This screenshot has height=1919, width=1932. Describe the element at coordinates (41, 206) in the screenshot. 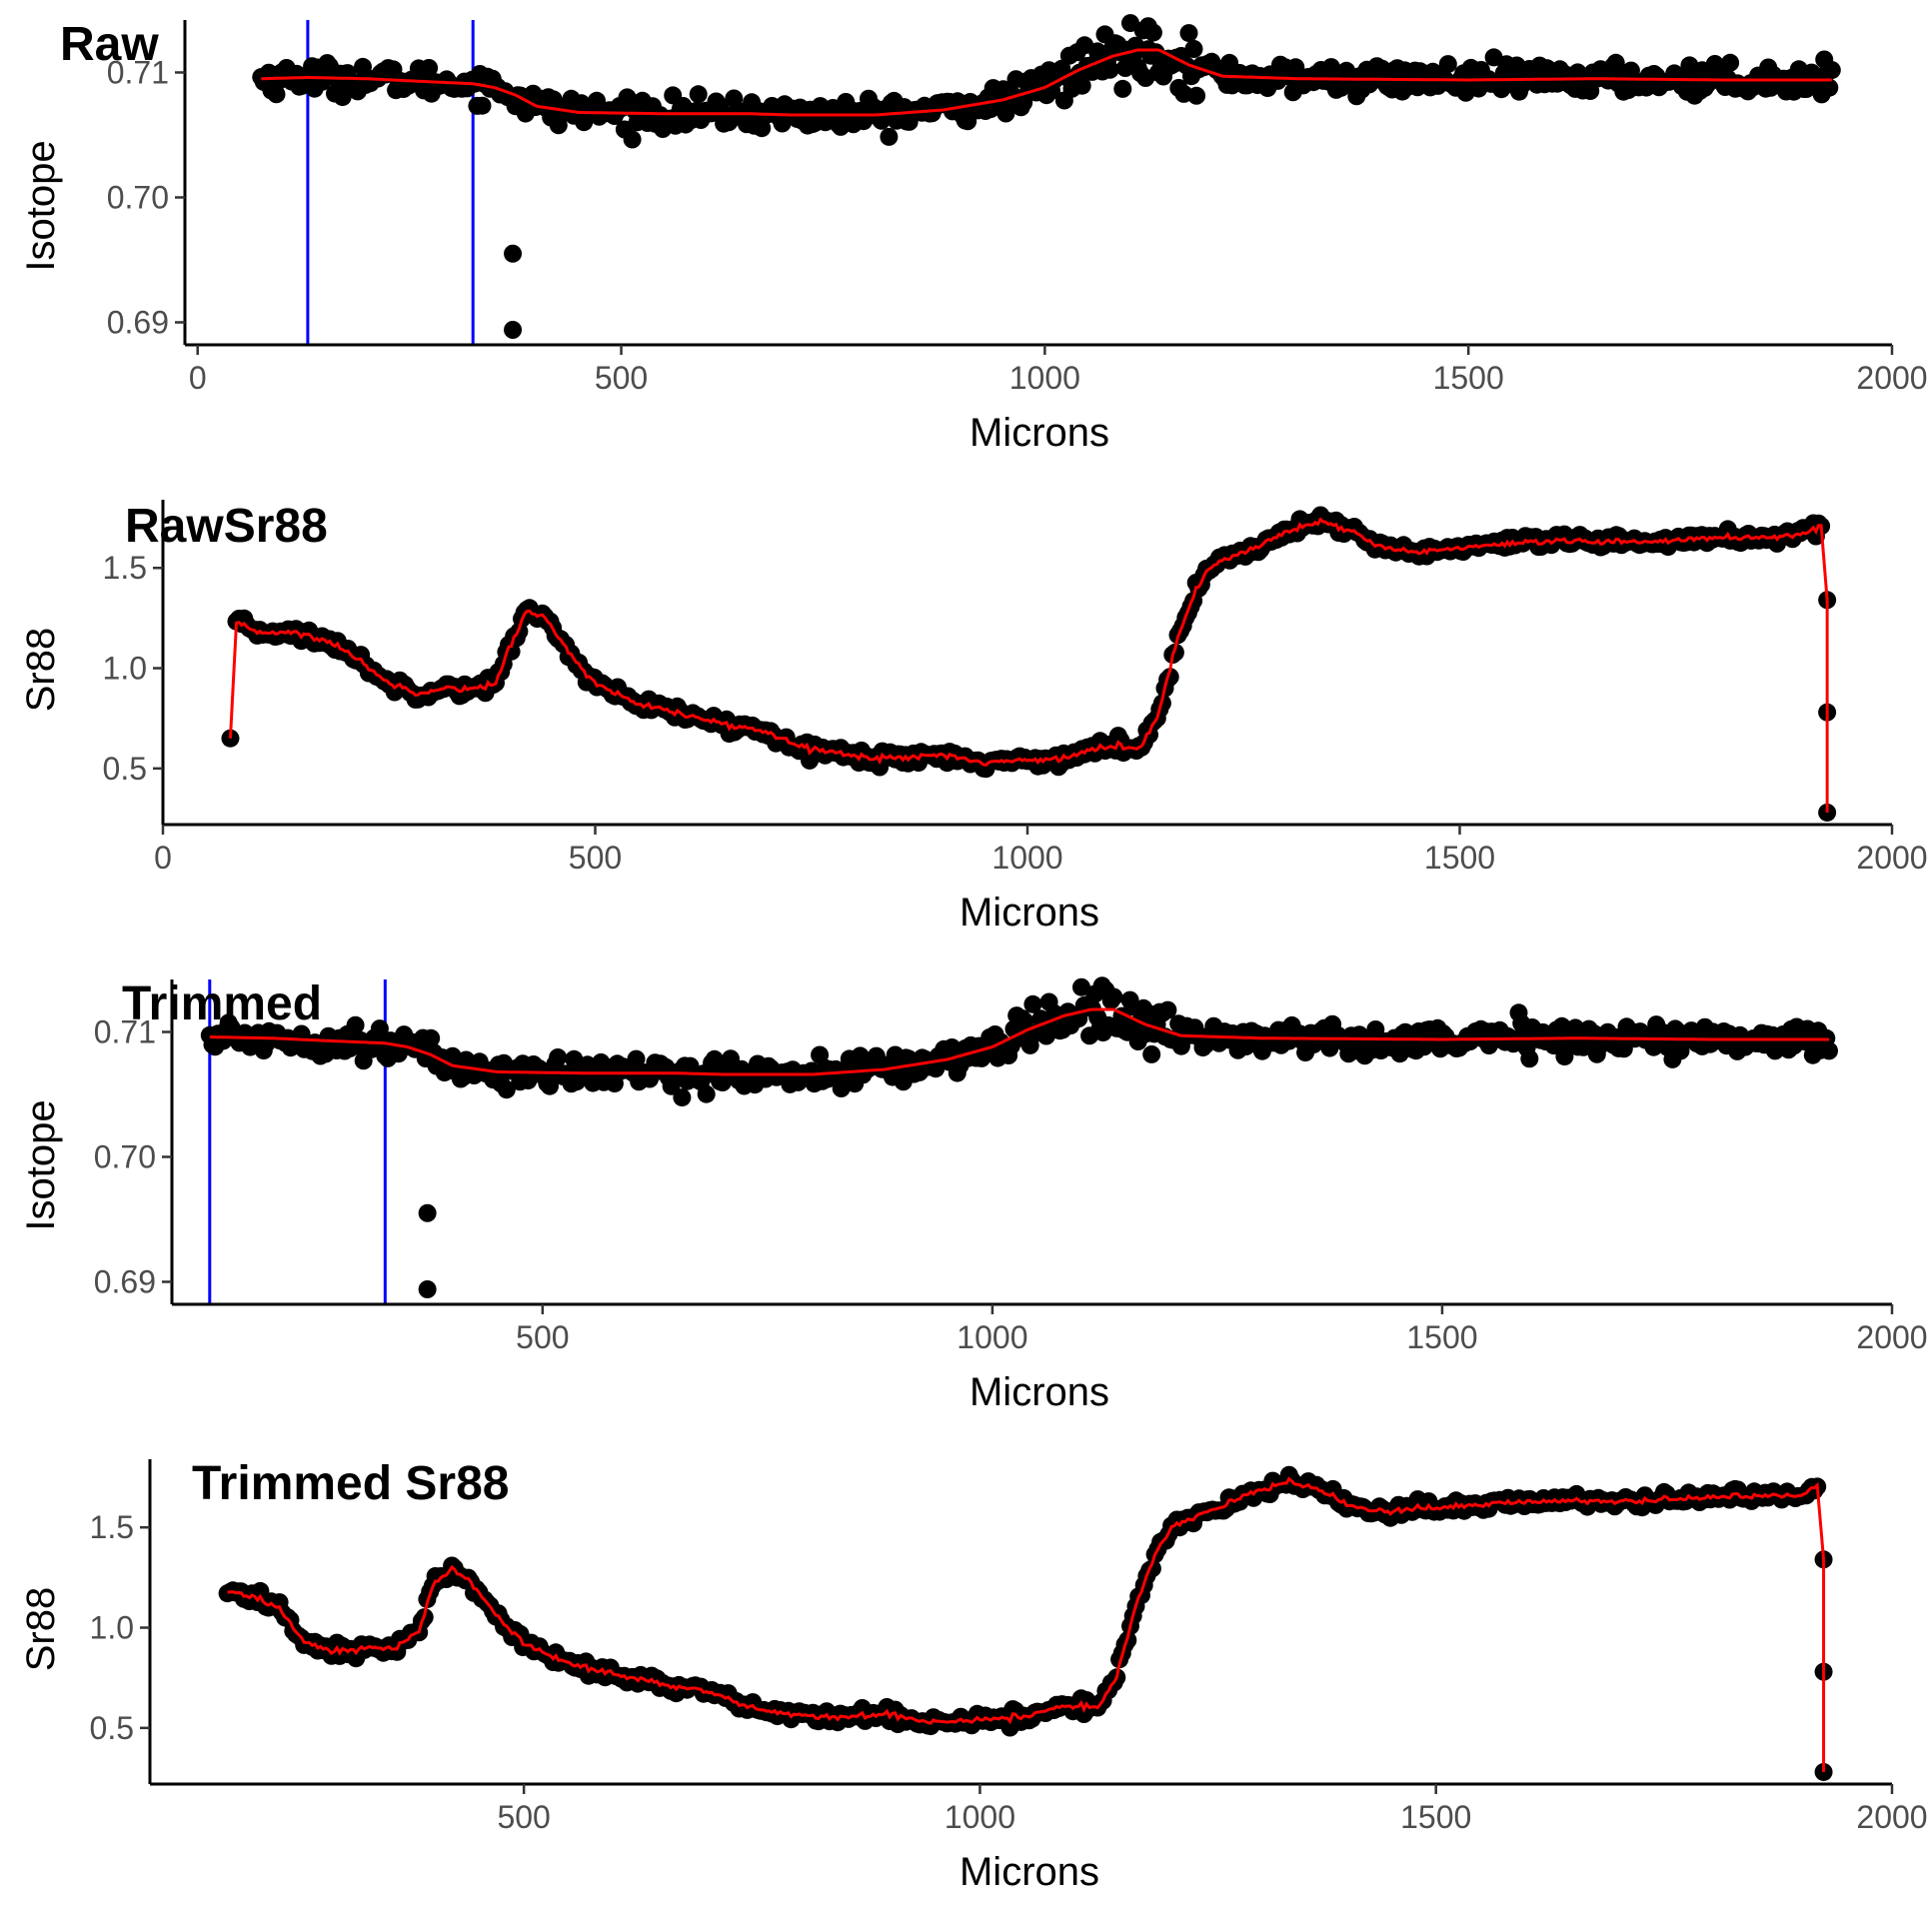

I see `y-axis-label-raw: Isotope` at that location.